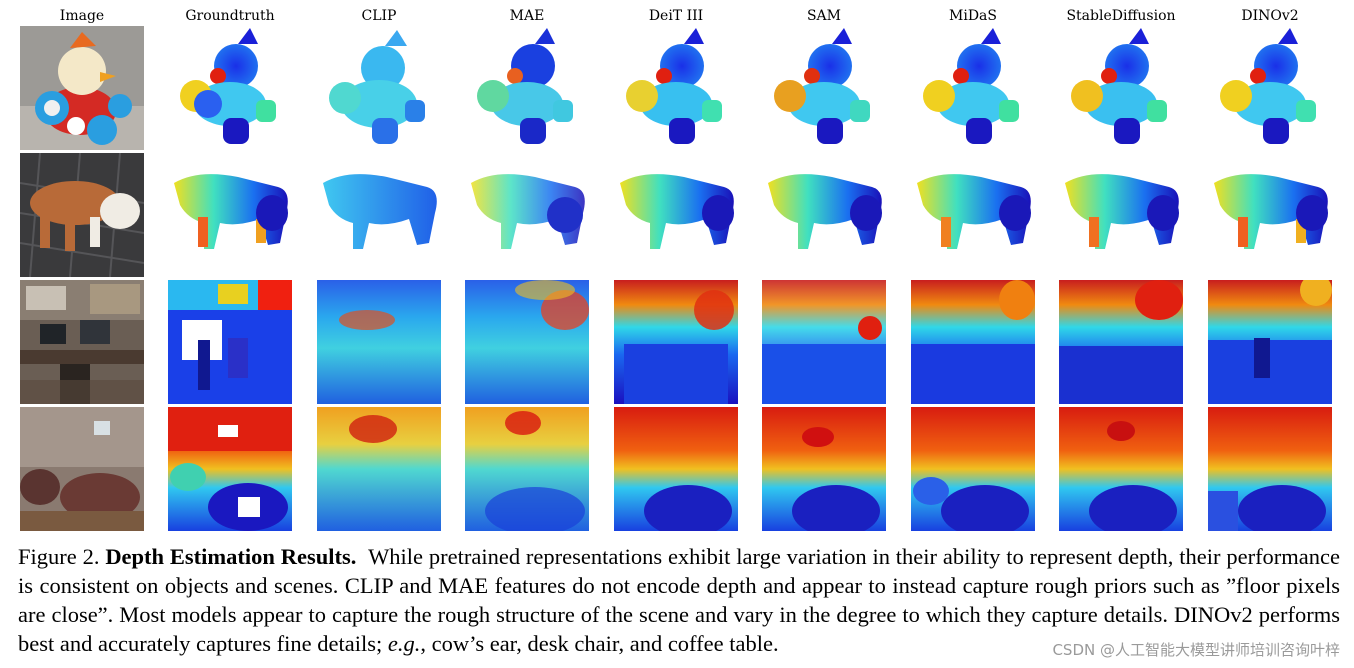  What do you see at coordinates (82, 215) in the screenshot?
I see `input-image-cow-toy` at bounding box center [82, 215].